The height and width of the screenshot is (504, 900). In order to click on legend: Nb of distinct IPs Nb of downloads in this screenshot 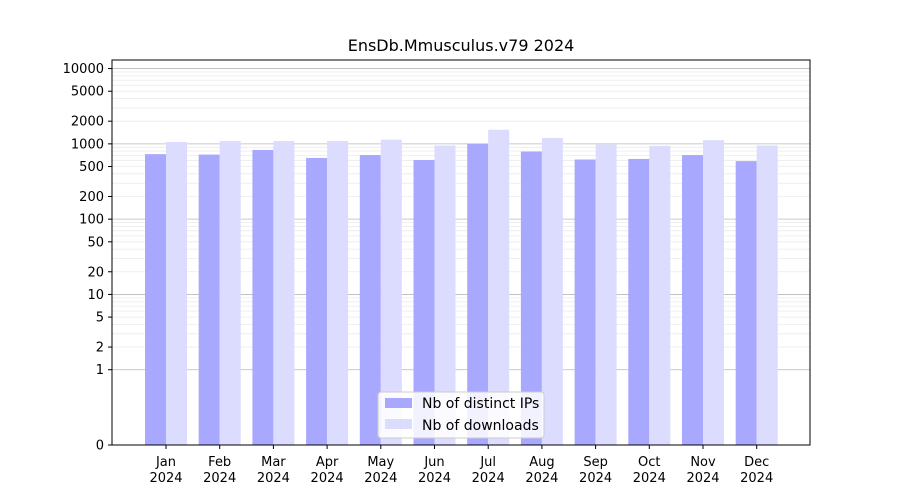, I will do `click(461, 415)`.